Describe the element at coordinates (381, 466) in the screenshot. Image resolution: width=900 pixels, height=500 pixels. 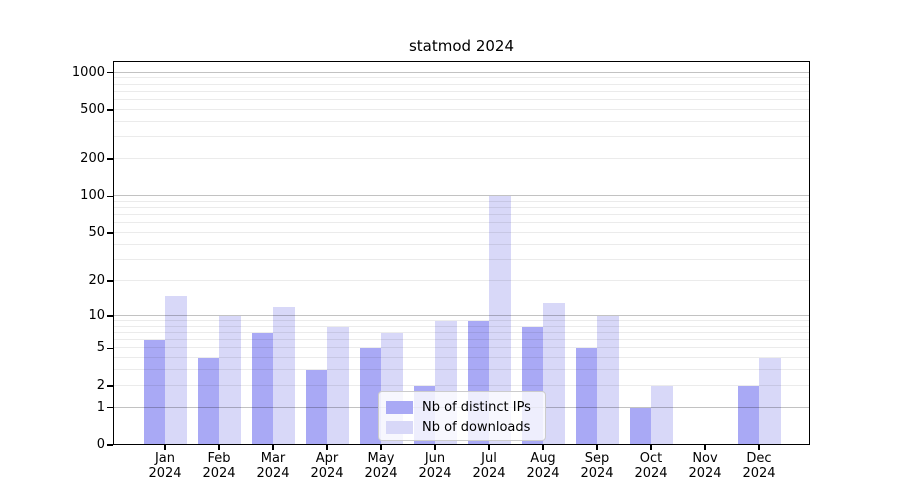
I see `x-tick-label-may-2024: May 2024` at that location.